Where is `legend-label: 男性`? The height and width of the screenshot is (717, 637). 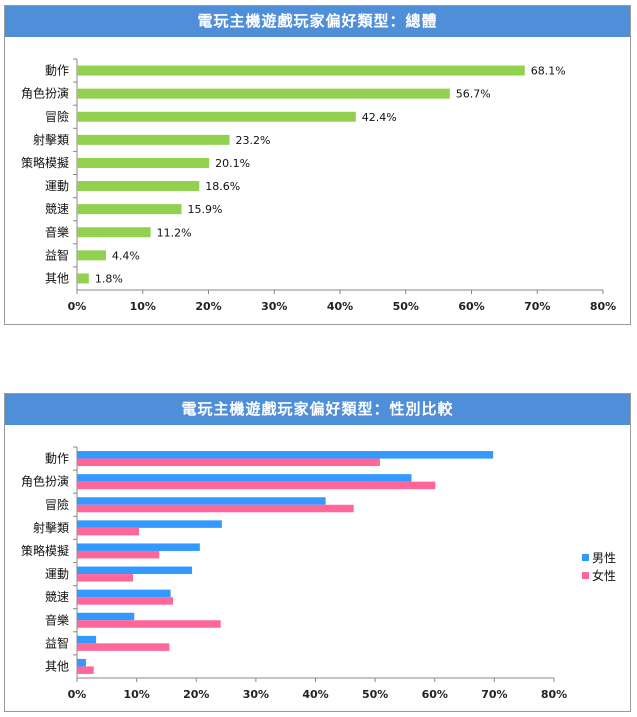 legend-label: 男性 is located at coordinates (604, 558).